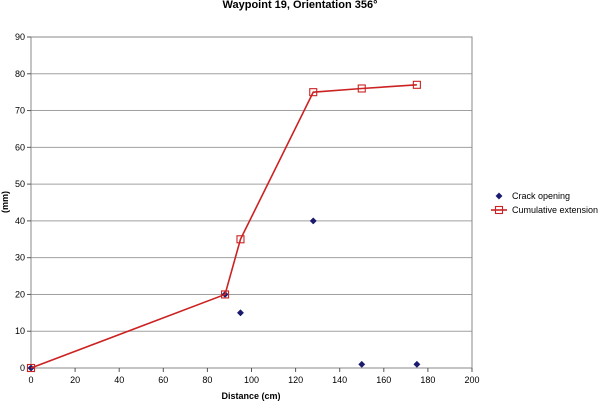 Image resolution: width=604 pixels, height=402 pixels. What do you see at coordinates (20, 37) in the screenshot?
I see `y-tick-label: 90` at bounding box center [20, 37].